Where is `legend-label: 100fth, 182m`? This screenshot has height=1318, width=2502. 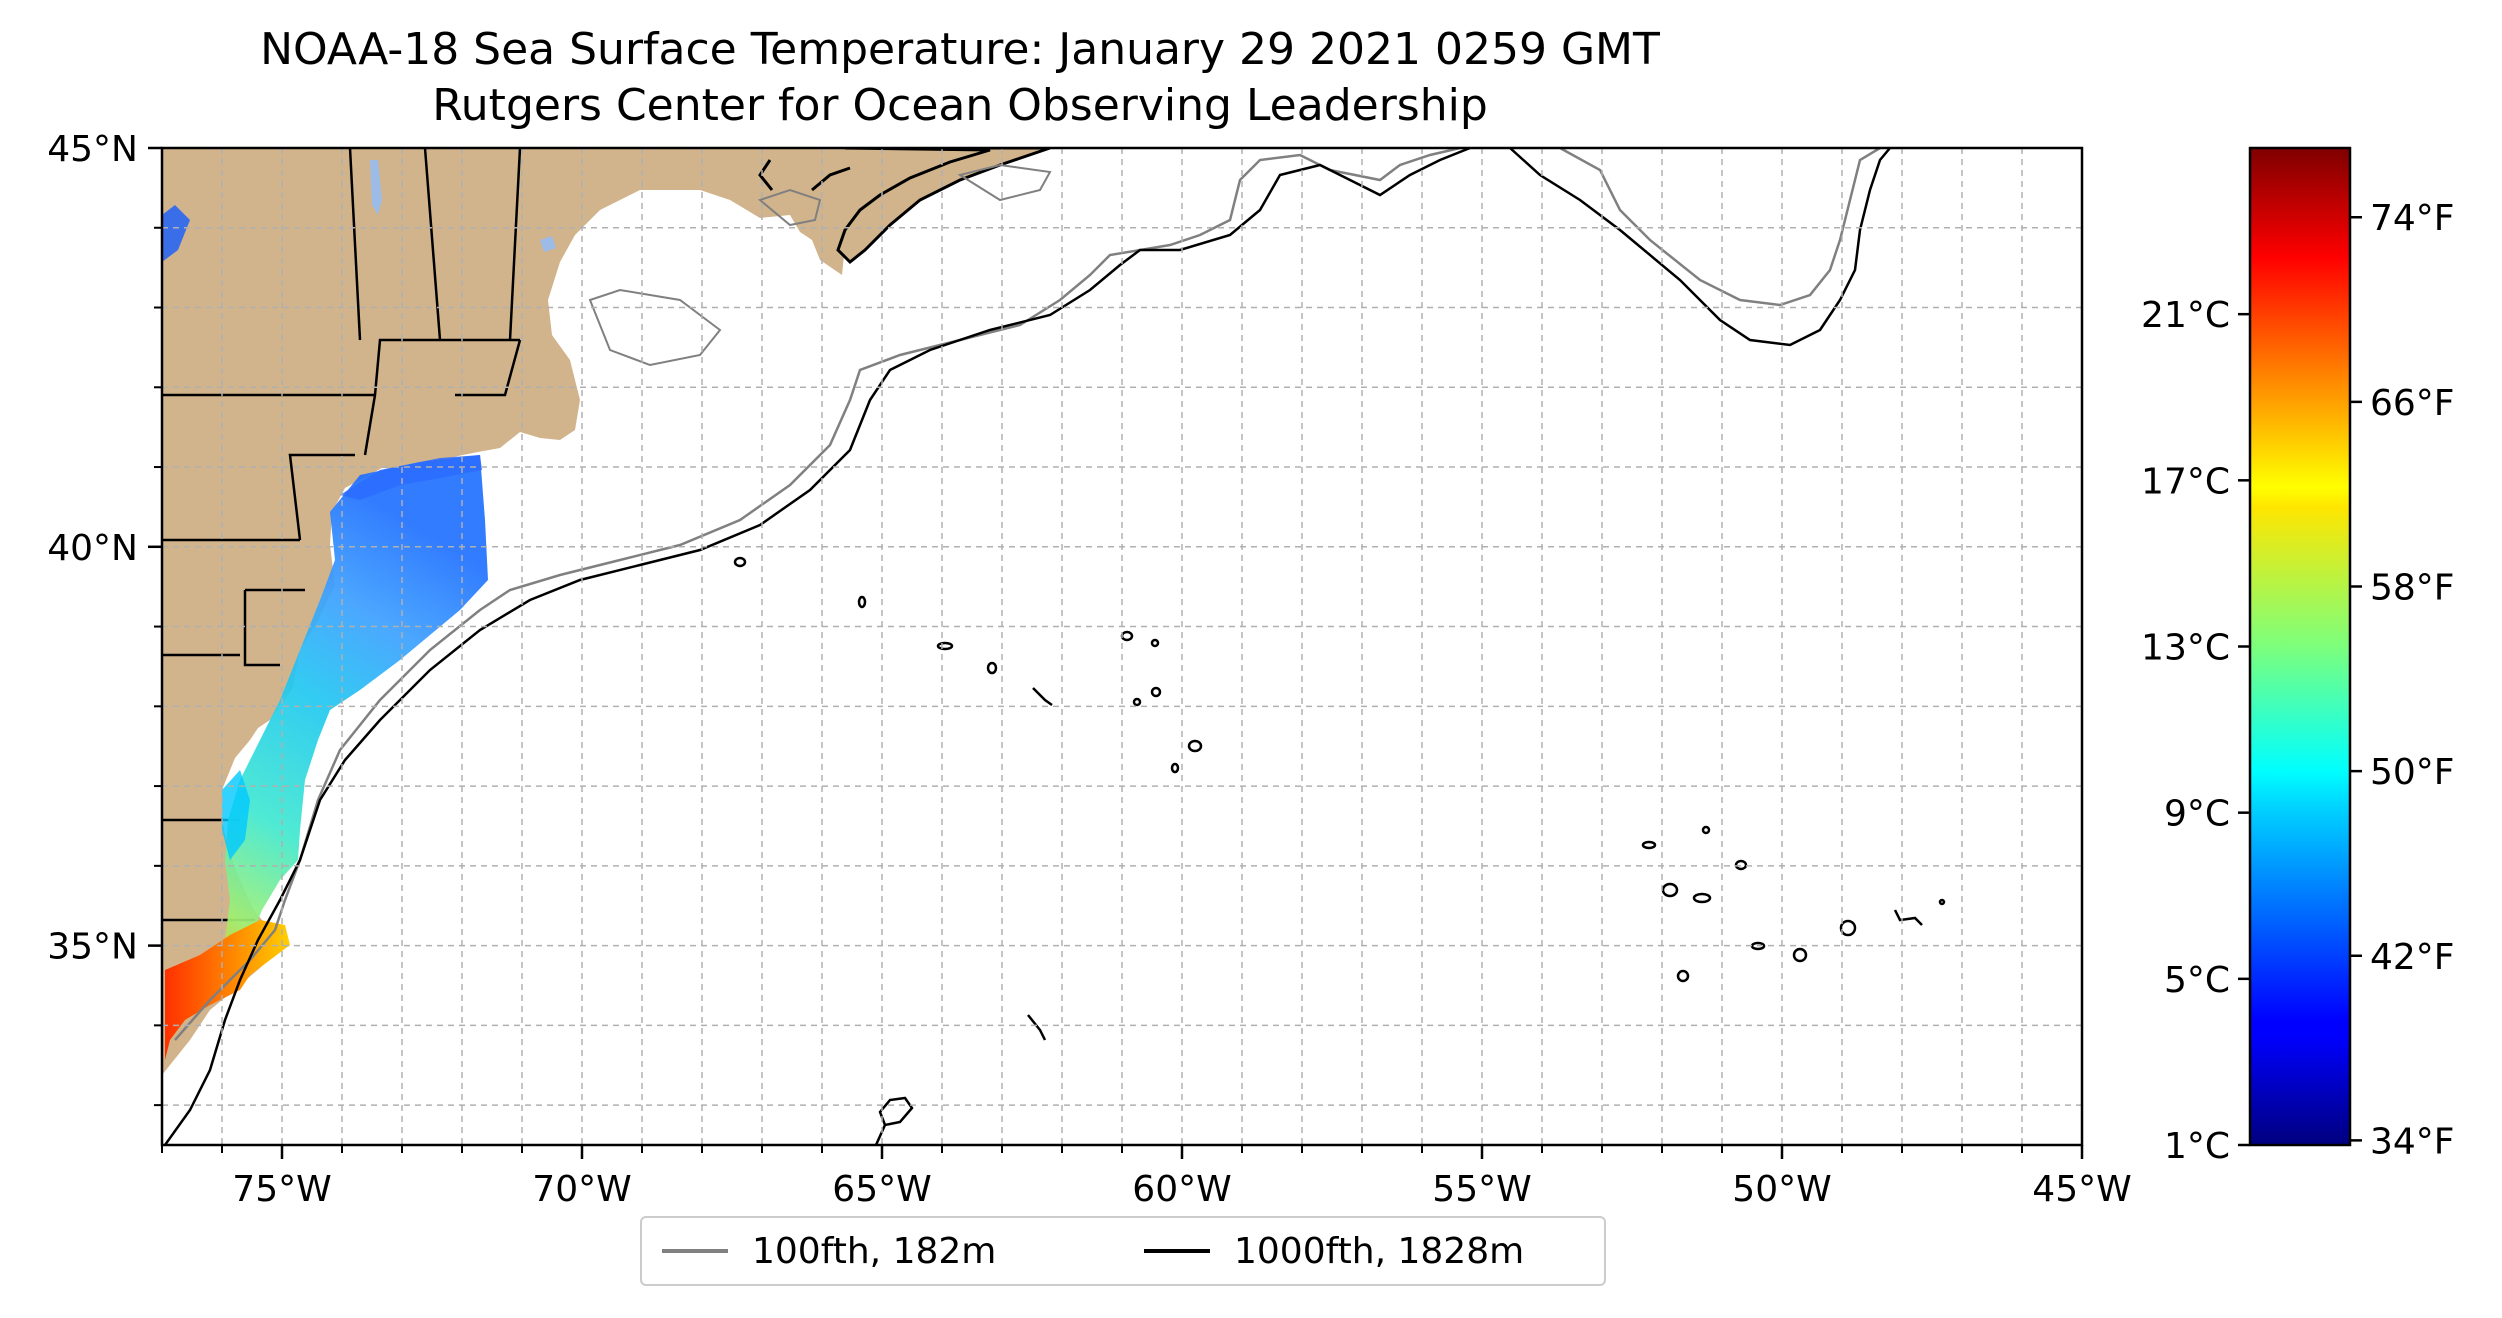 legend-label: 100fth, 182m is located at coordinates (874, 1251).